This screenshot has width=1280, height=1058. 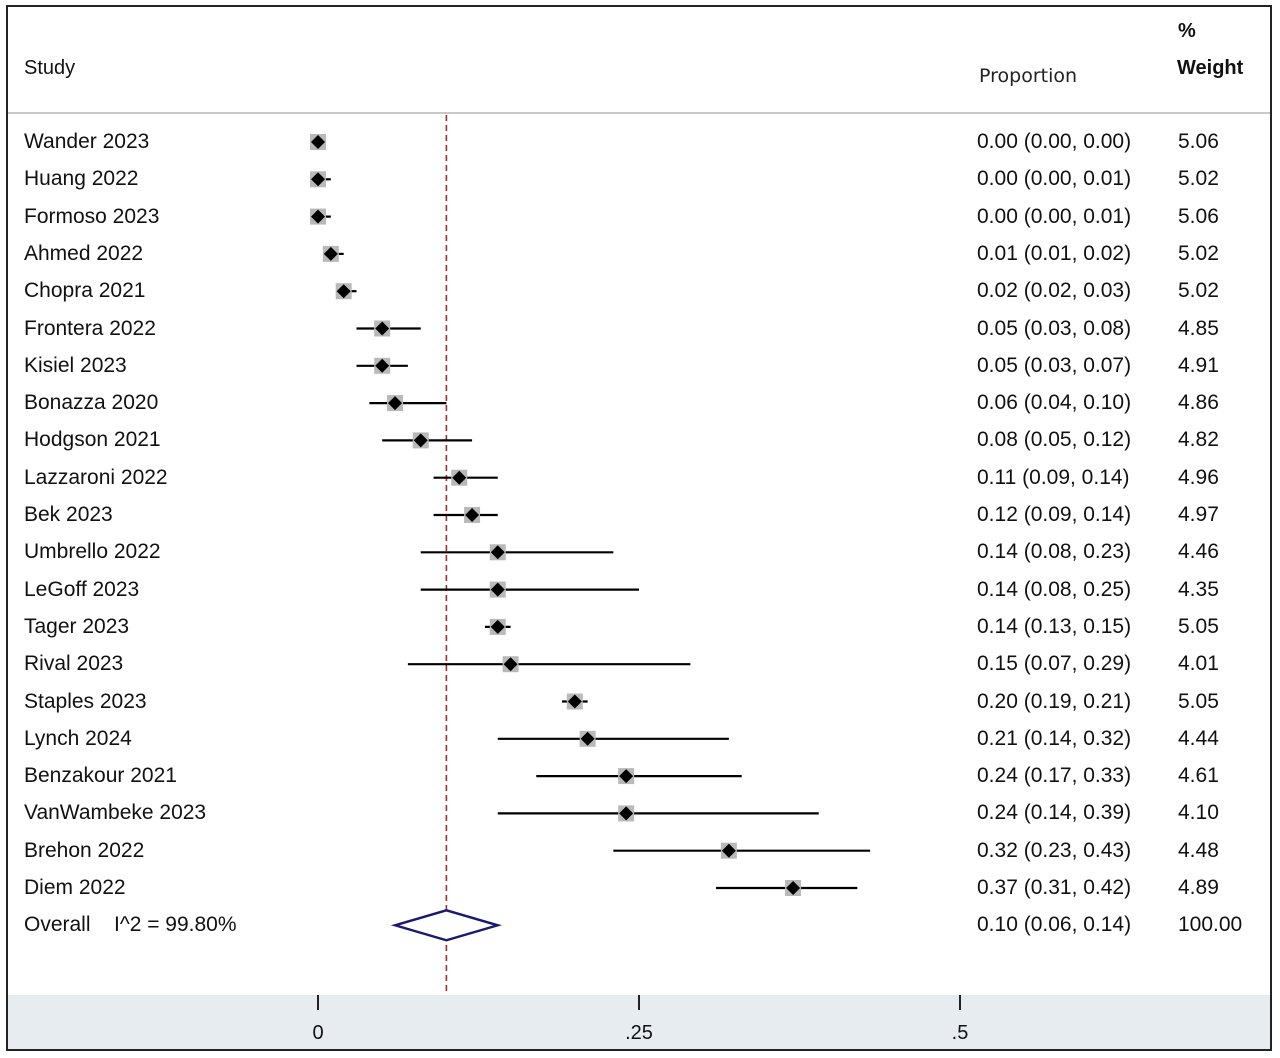 What do you see at coordinates (446, 925) in the screenshot?
I see `overall-diamond` at bounding box center [446, 925].